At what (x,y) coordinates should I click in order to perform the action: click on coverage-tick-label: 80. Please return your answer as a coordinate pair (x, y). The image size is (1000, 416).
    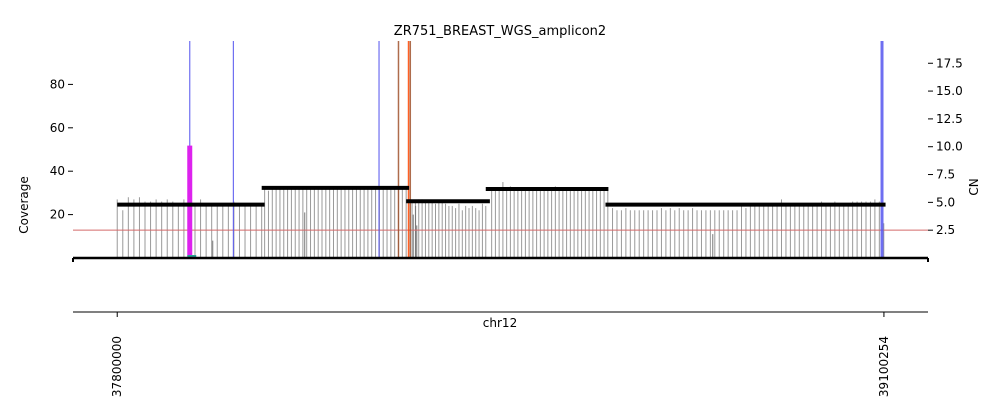
    Looking at the image, I should click on (57, 84).